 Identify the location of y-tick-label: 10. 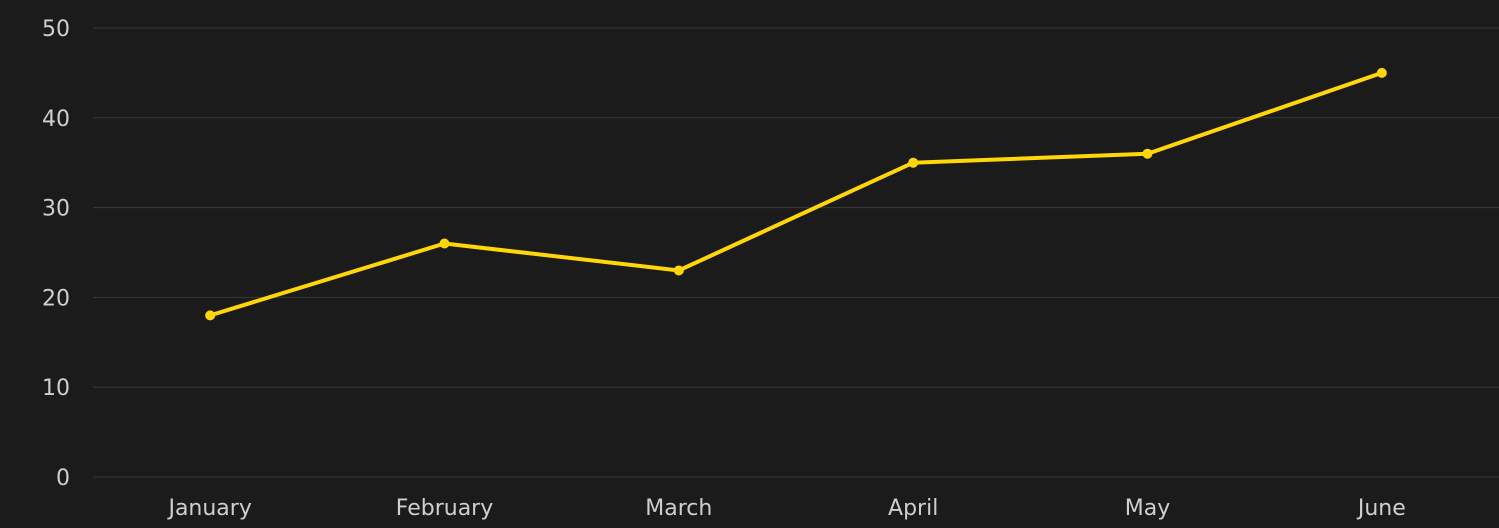
(56, 388).